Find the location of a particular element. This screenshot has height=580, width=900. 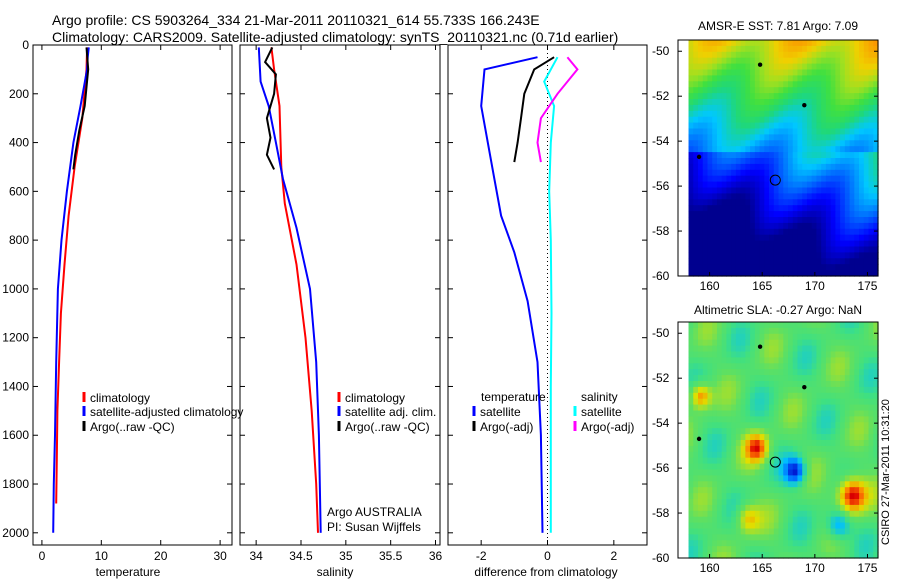

y-tick-label: 600 is located at coordinates (19, 191).